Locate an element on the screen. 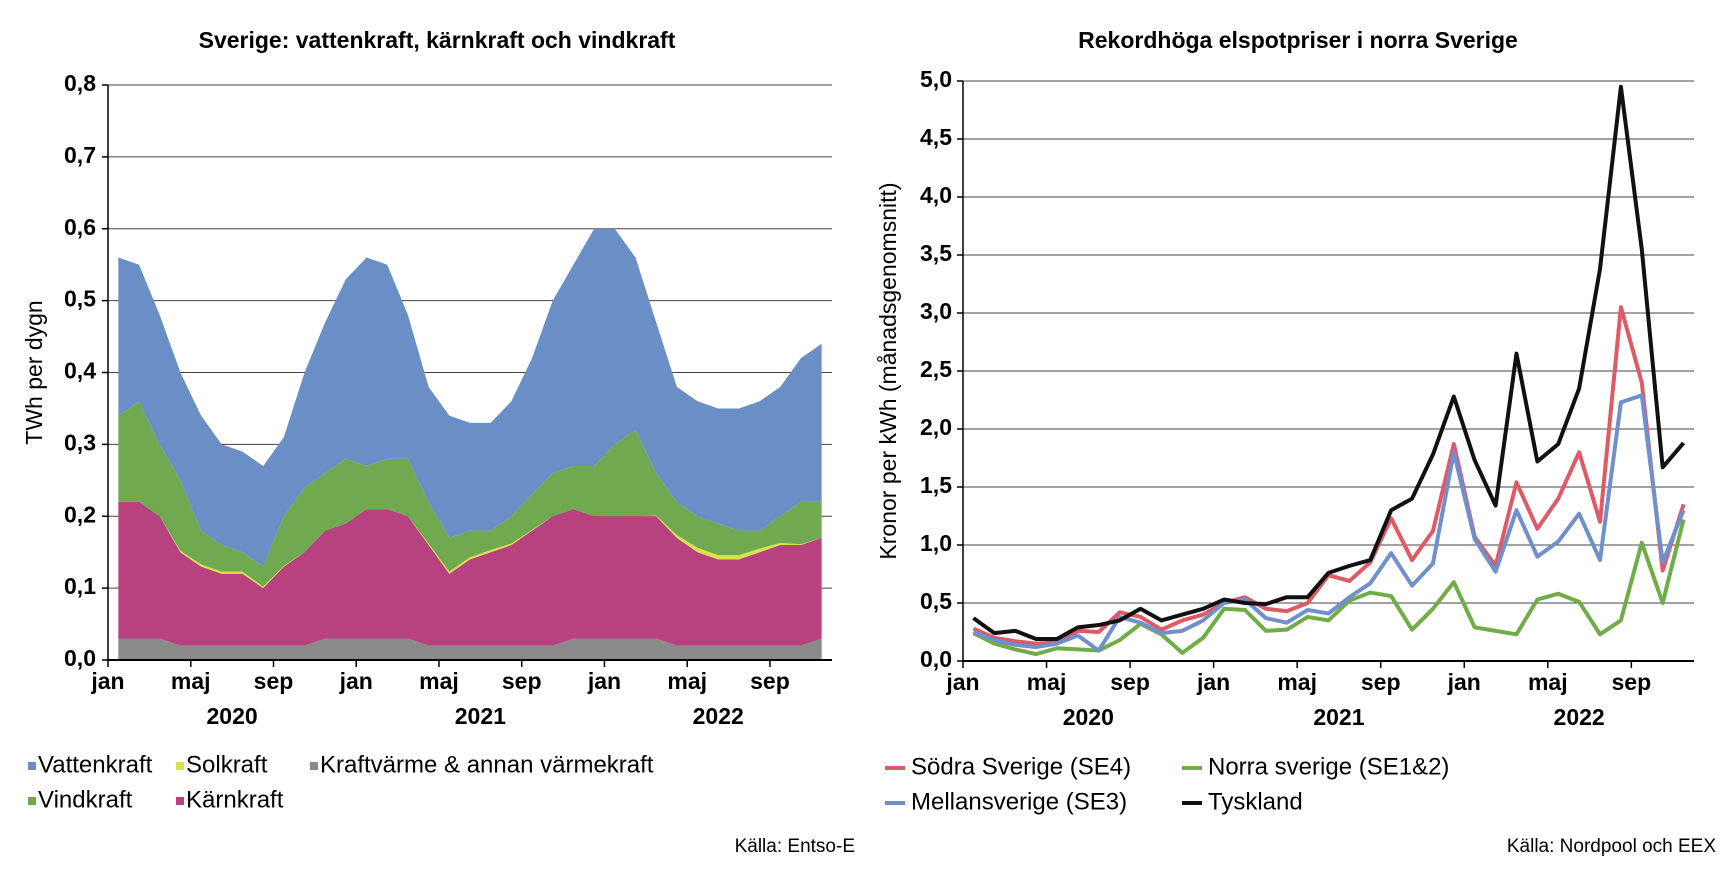 The height and width of the screenshot is (884, 1736). y-axis-title: TWh per dygn is located at coordinates (34, 372).